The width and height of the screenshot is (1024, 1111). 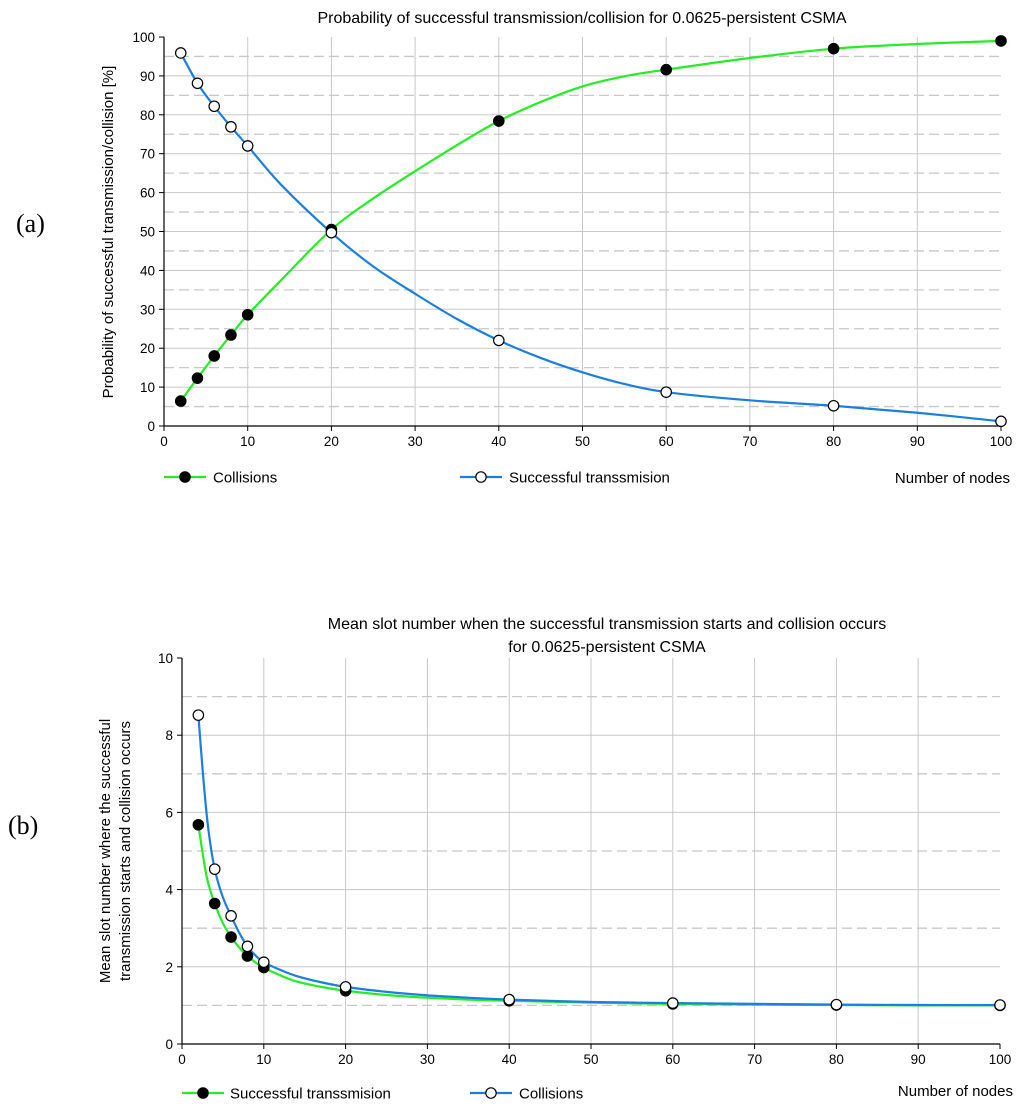 I want to click on chart-b-x-tick-label: 90, so click(x=918, y=1059).